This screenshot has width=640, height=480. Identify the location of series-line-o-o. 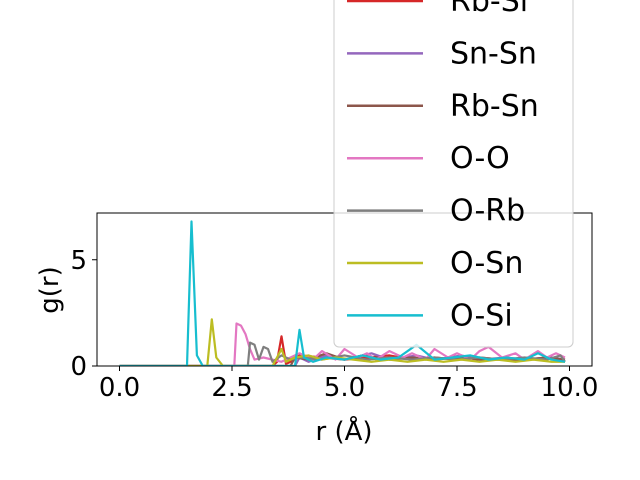
(342, 344).